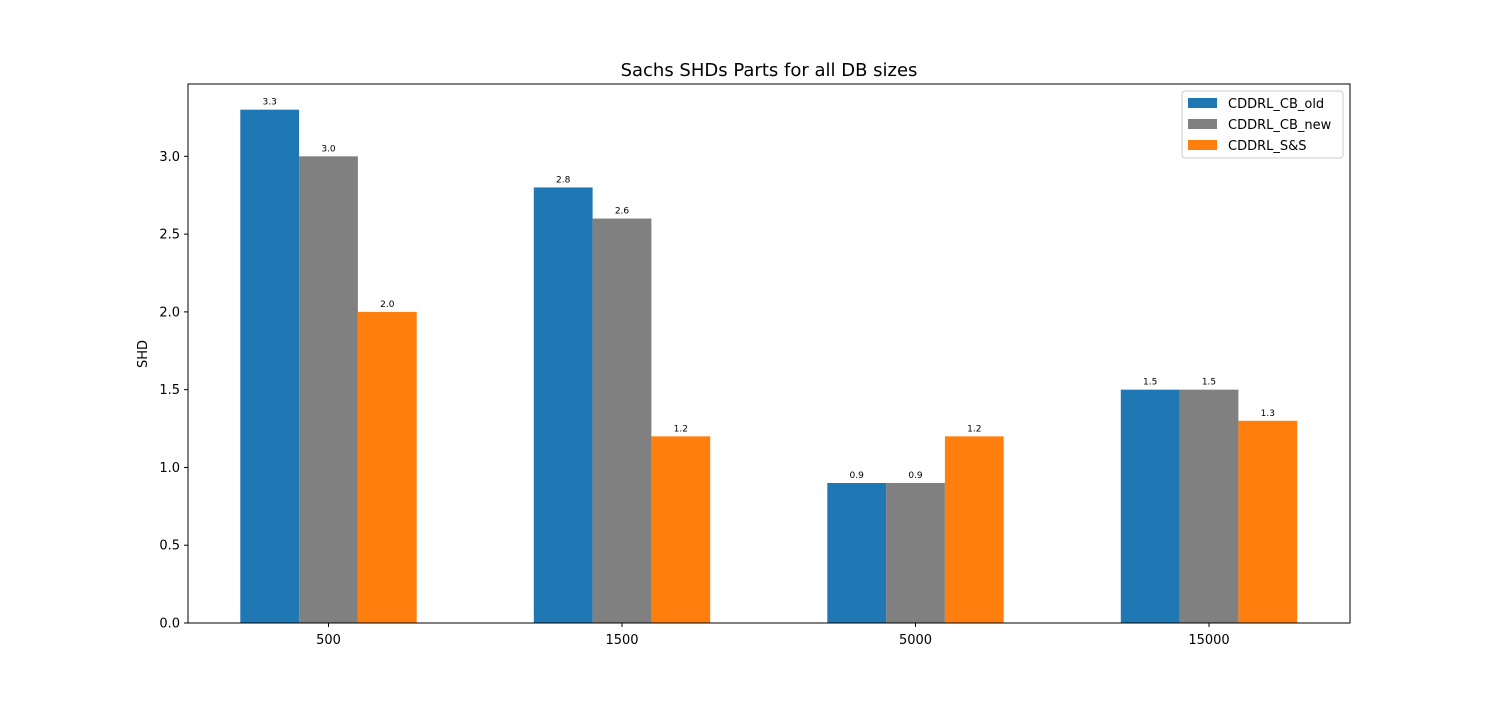 The width and height of the screenshot is (1500, 704). What do you see at coordinates (387, 305) in the screenshot?
I see `bar-value-label: 2.0` at bounding box center [387, 305].